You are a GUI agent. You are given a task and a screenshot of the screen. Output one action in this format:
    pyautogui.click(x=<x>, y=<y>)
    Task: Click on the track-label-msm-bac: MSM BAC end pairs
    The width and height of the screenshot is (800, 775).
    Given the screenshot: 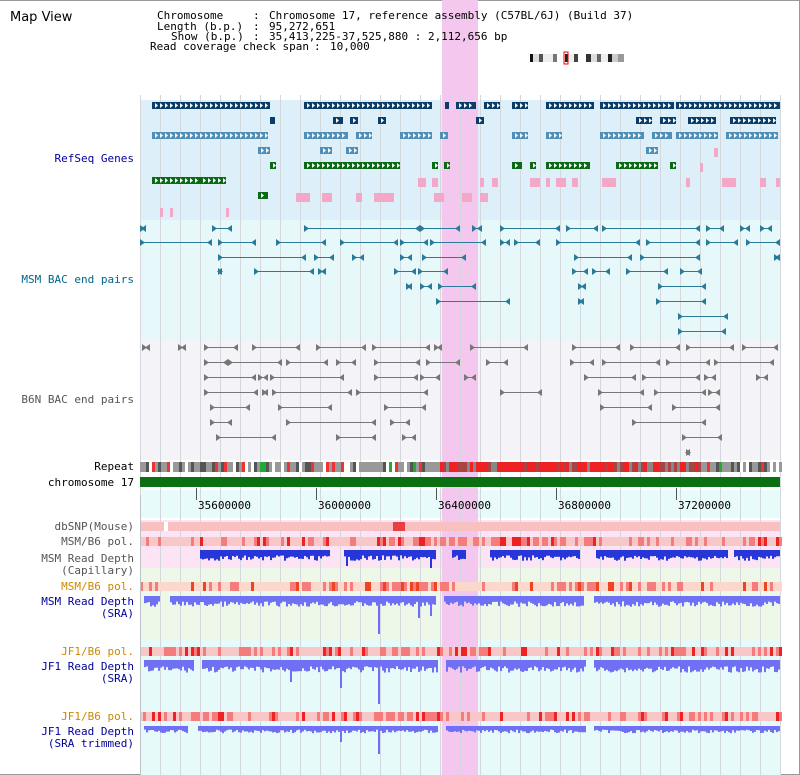 What is the action you would take?
    pyautogui.click(x=77, y=279)
    